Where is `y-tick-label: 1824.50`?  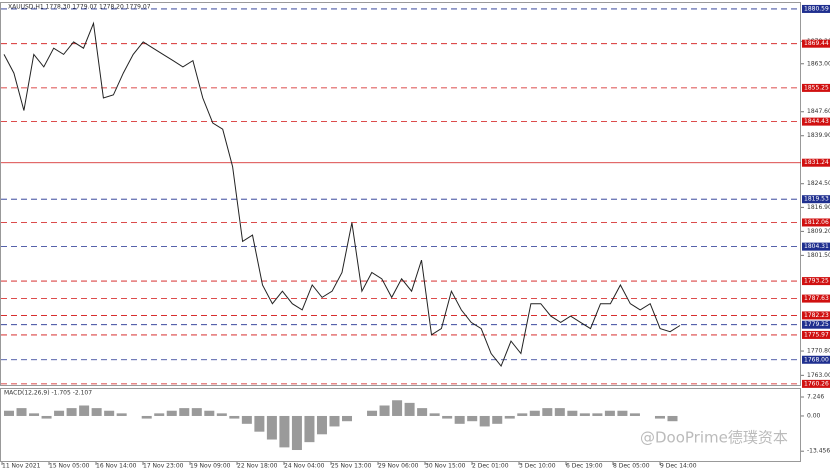
y-tick-label: 1824.50 is located at coordinates (818, 183).